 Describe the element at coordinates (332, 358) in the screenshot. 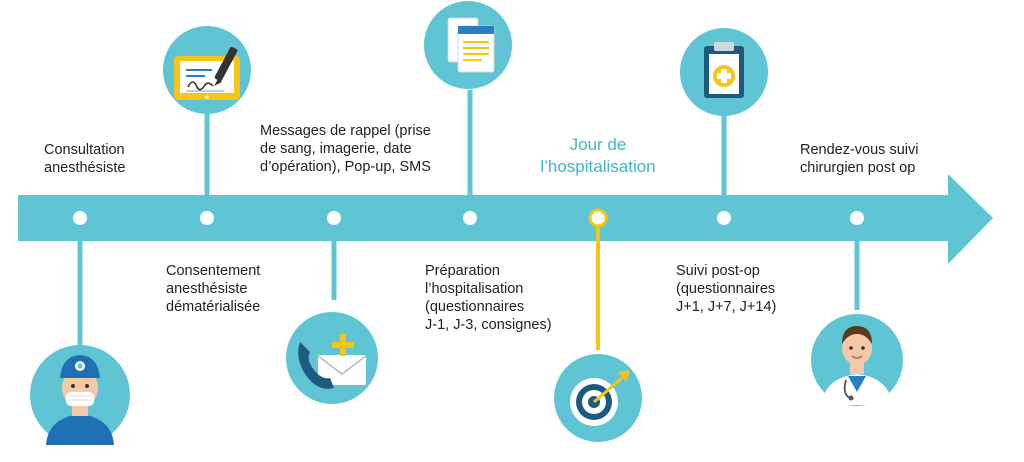

I see `phone-mail-icon` at that location.